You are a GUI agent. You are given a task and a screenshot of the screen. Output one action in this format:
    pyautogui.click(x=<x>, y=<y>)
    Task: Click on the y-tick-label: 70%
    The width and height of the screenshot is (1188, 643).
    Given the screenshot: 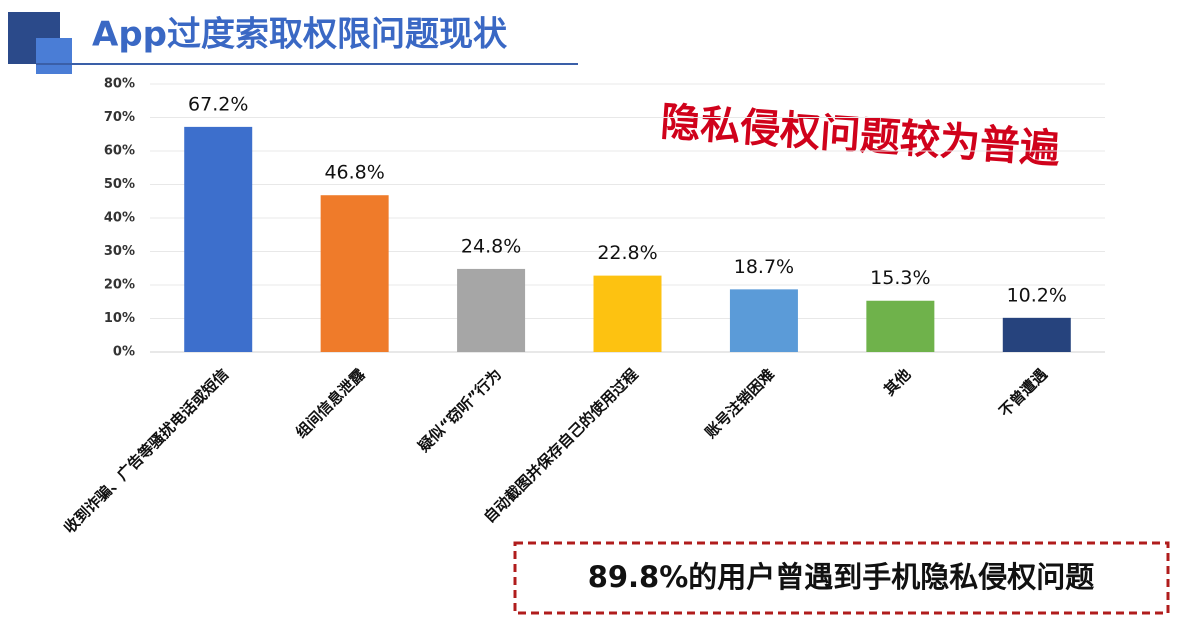 What is the action you would take?
    pyautogui.click(x=119, y=117)
    